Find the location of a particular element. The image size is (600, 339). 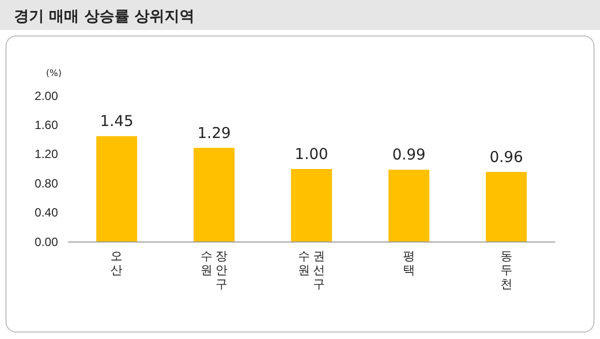

y-tick-label: 0.40 is located at coordinates (46, 213).